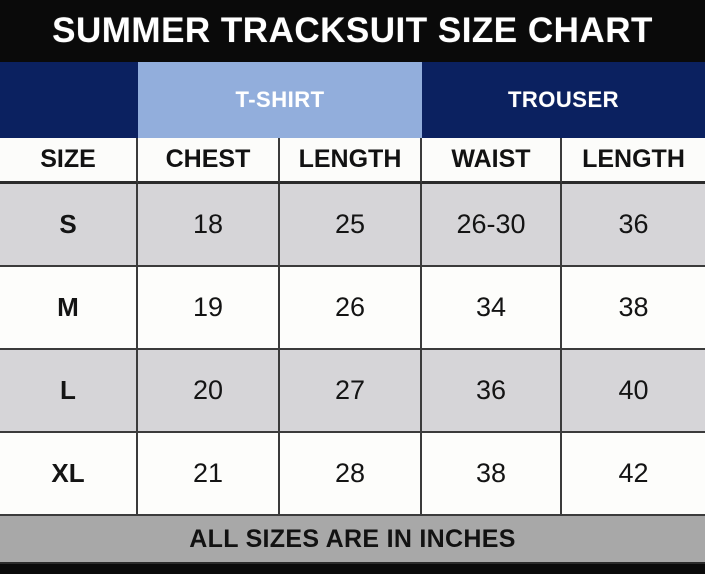 This screenshot has width=705, height=574. I want to click on bottom-black-band, so click(352, 569).